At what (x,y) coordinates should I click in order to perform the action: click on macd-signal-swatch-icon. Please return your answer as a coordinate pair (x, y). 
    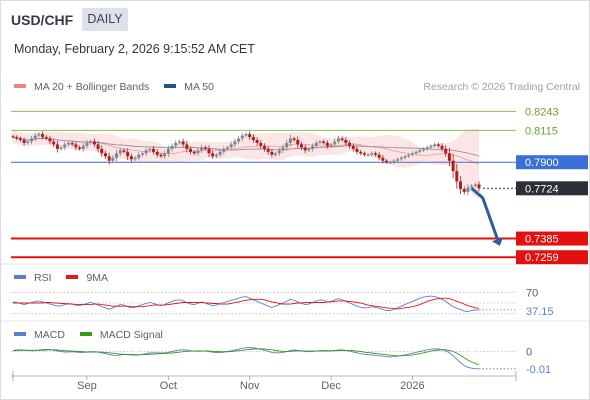
    Looking at the image, I should click on (85, 334).